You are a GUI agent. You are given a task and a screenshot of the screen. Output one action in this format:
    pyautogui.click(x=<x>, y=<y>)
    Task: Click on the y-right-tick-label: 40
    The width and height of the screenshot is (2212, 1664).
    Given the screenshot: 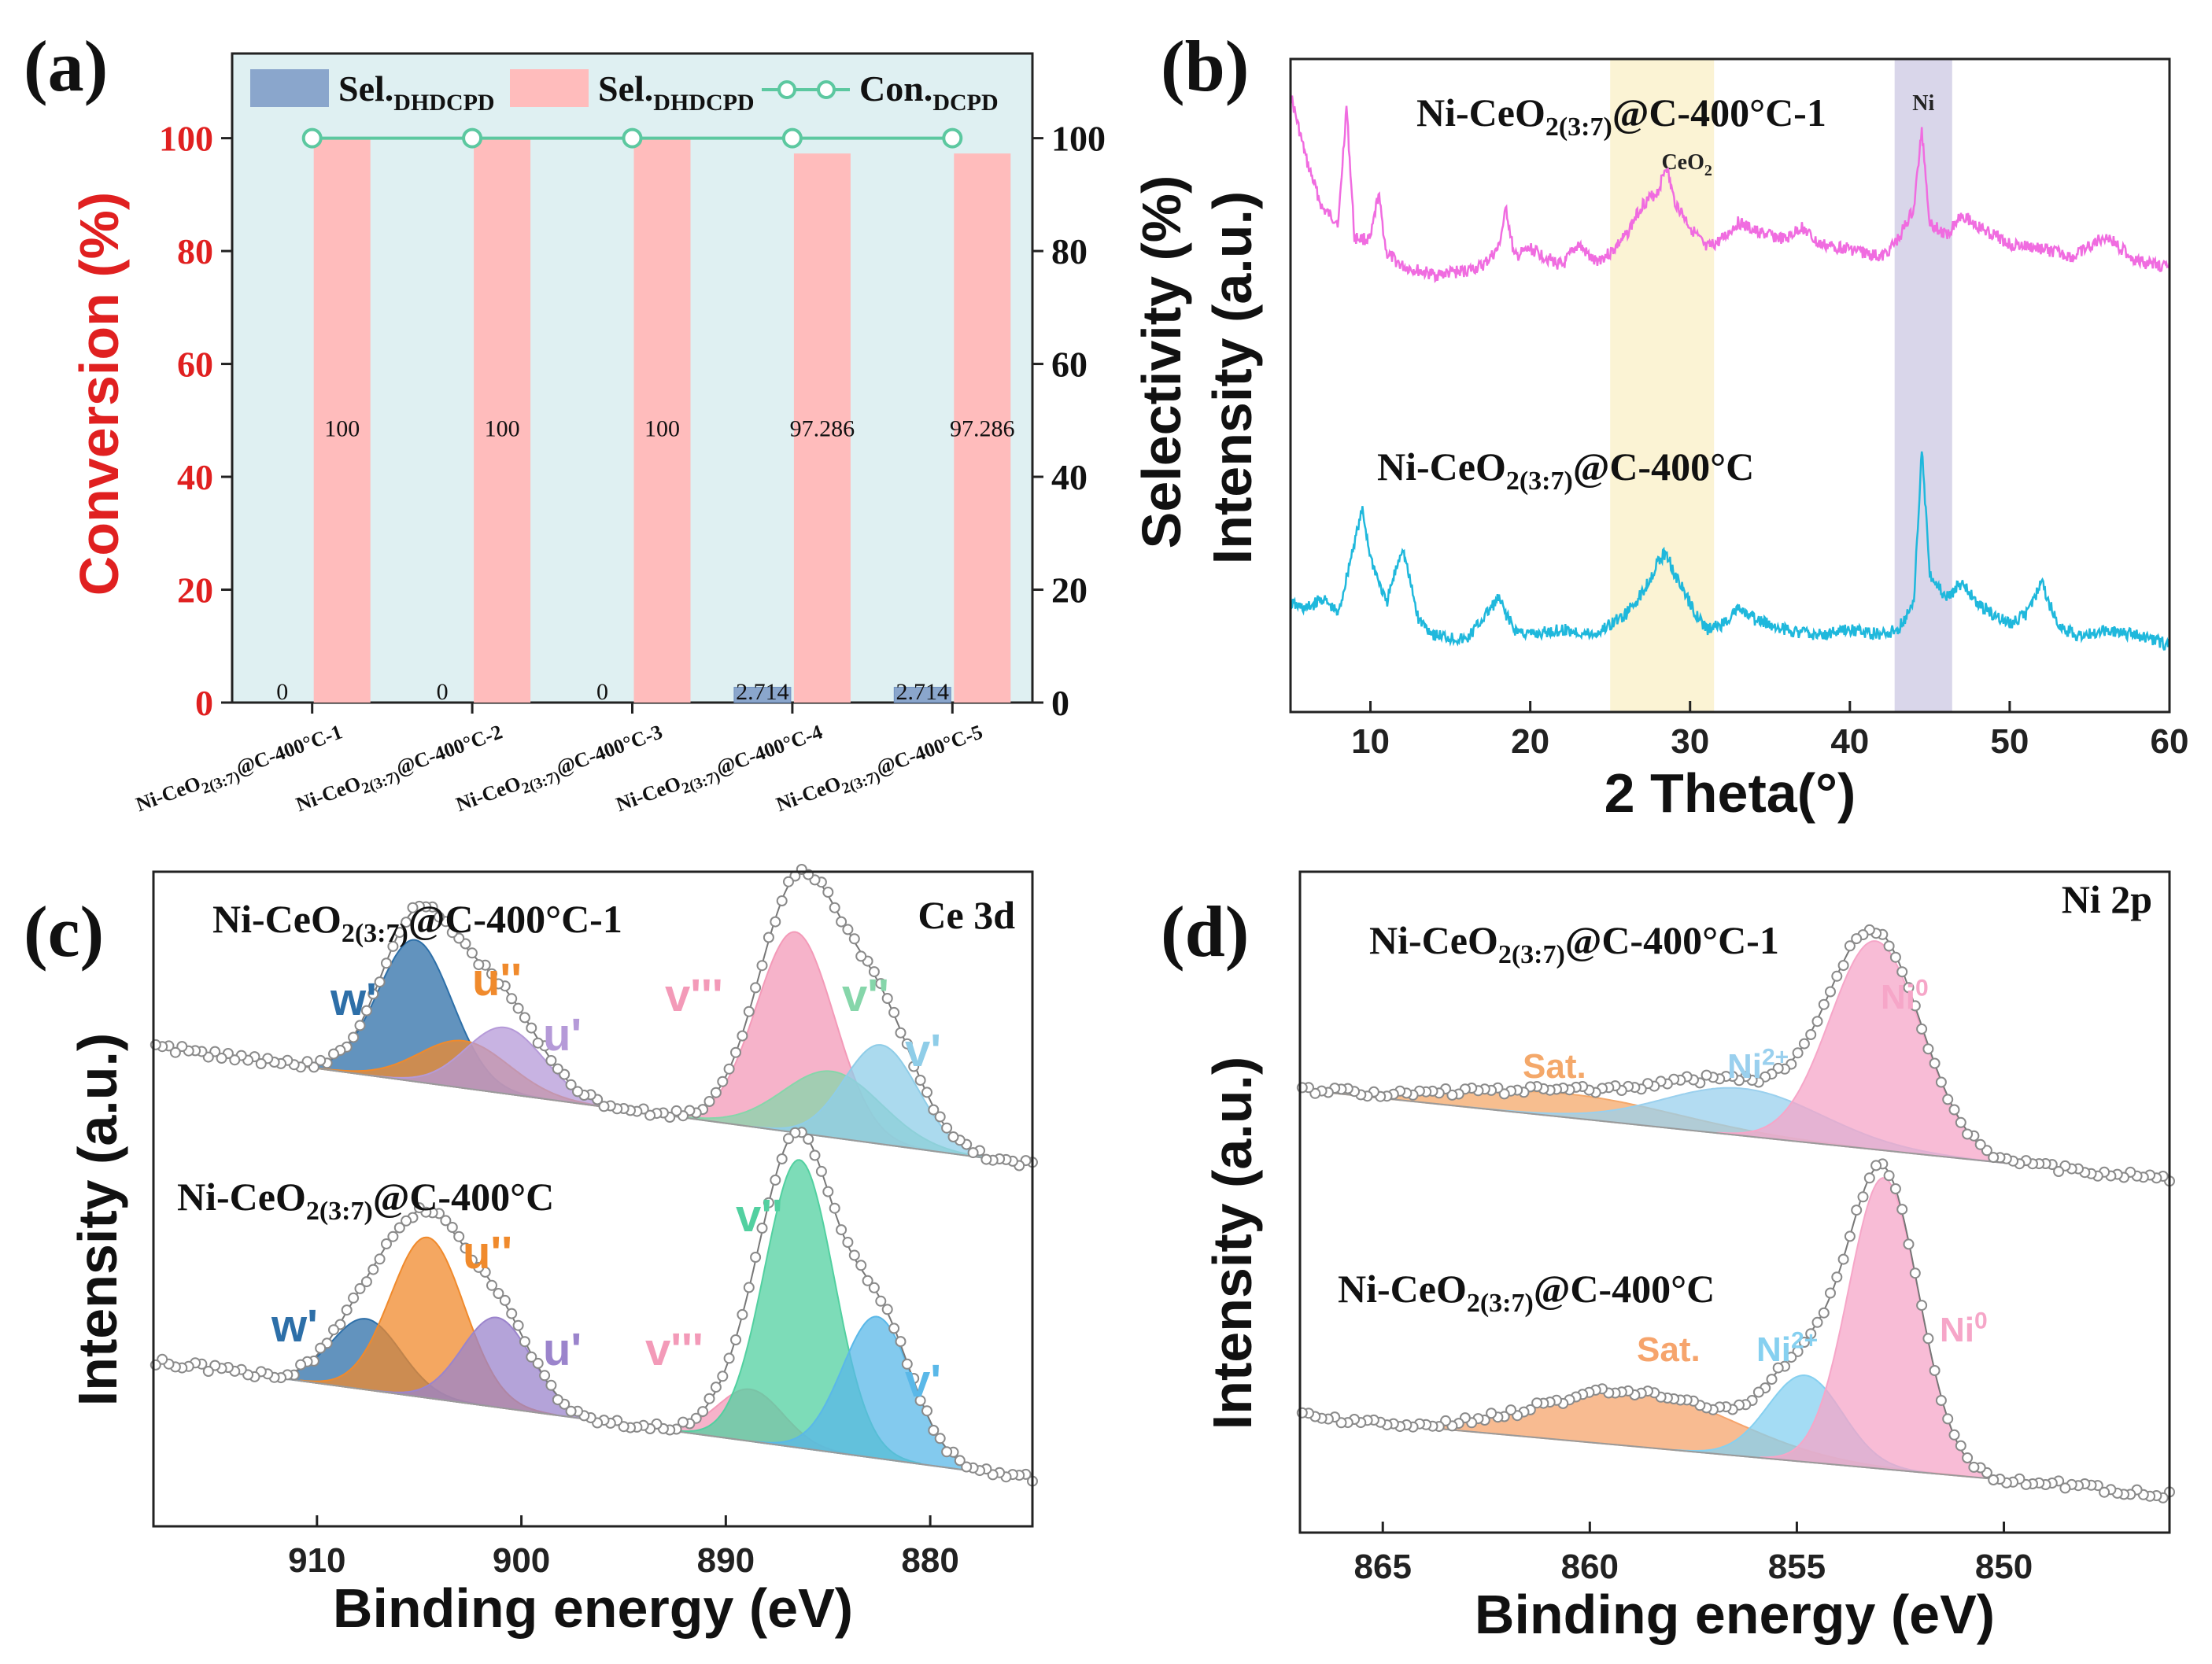 What is the action you would take?
    pyautogui.click(x=1069, y=477)
    